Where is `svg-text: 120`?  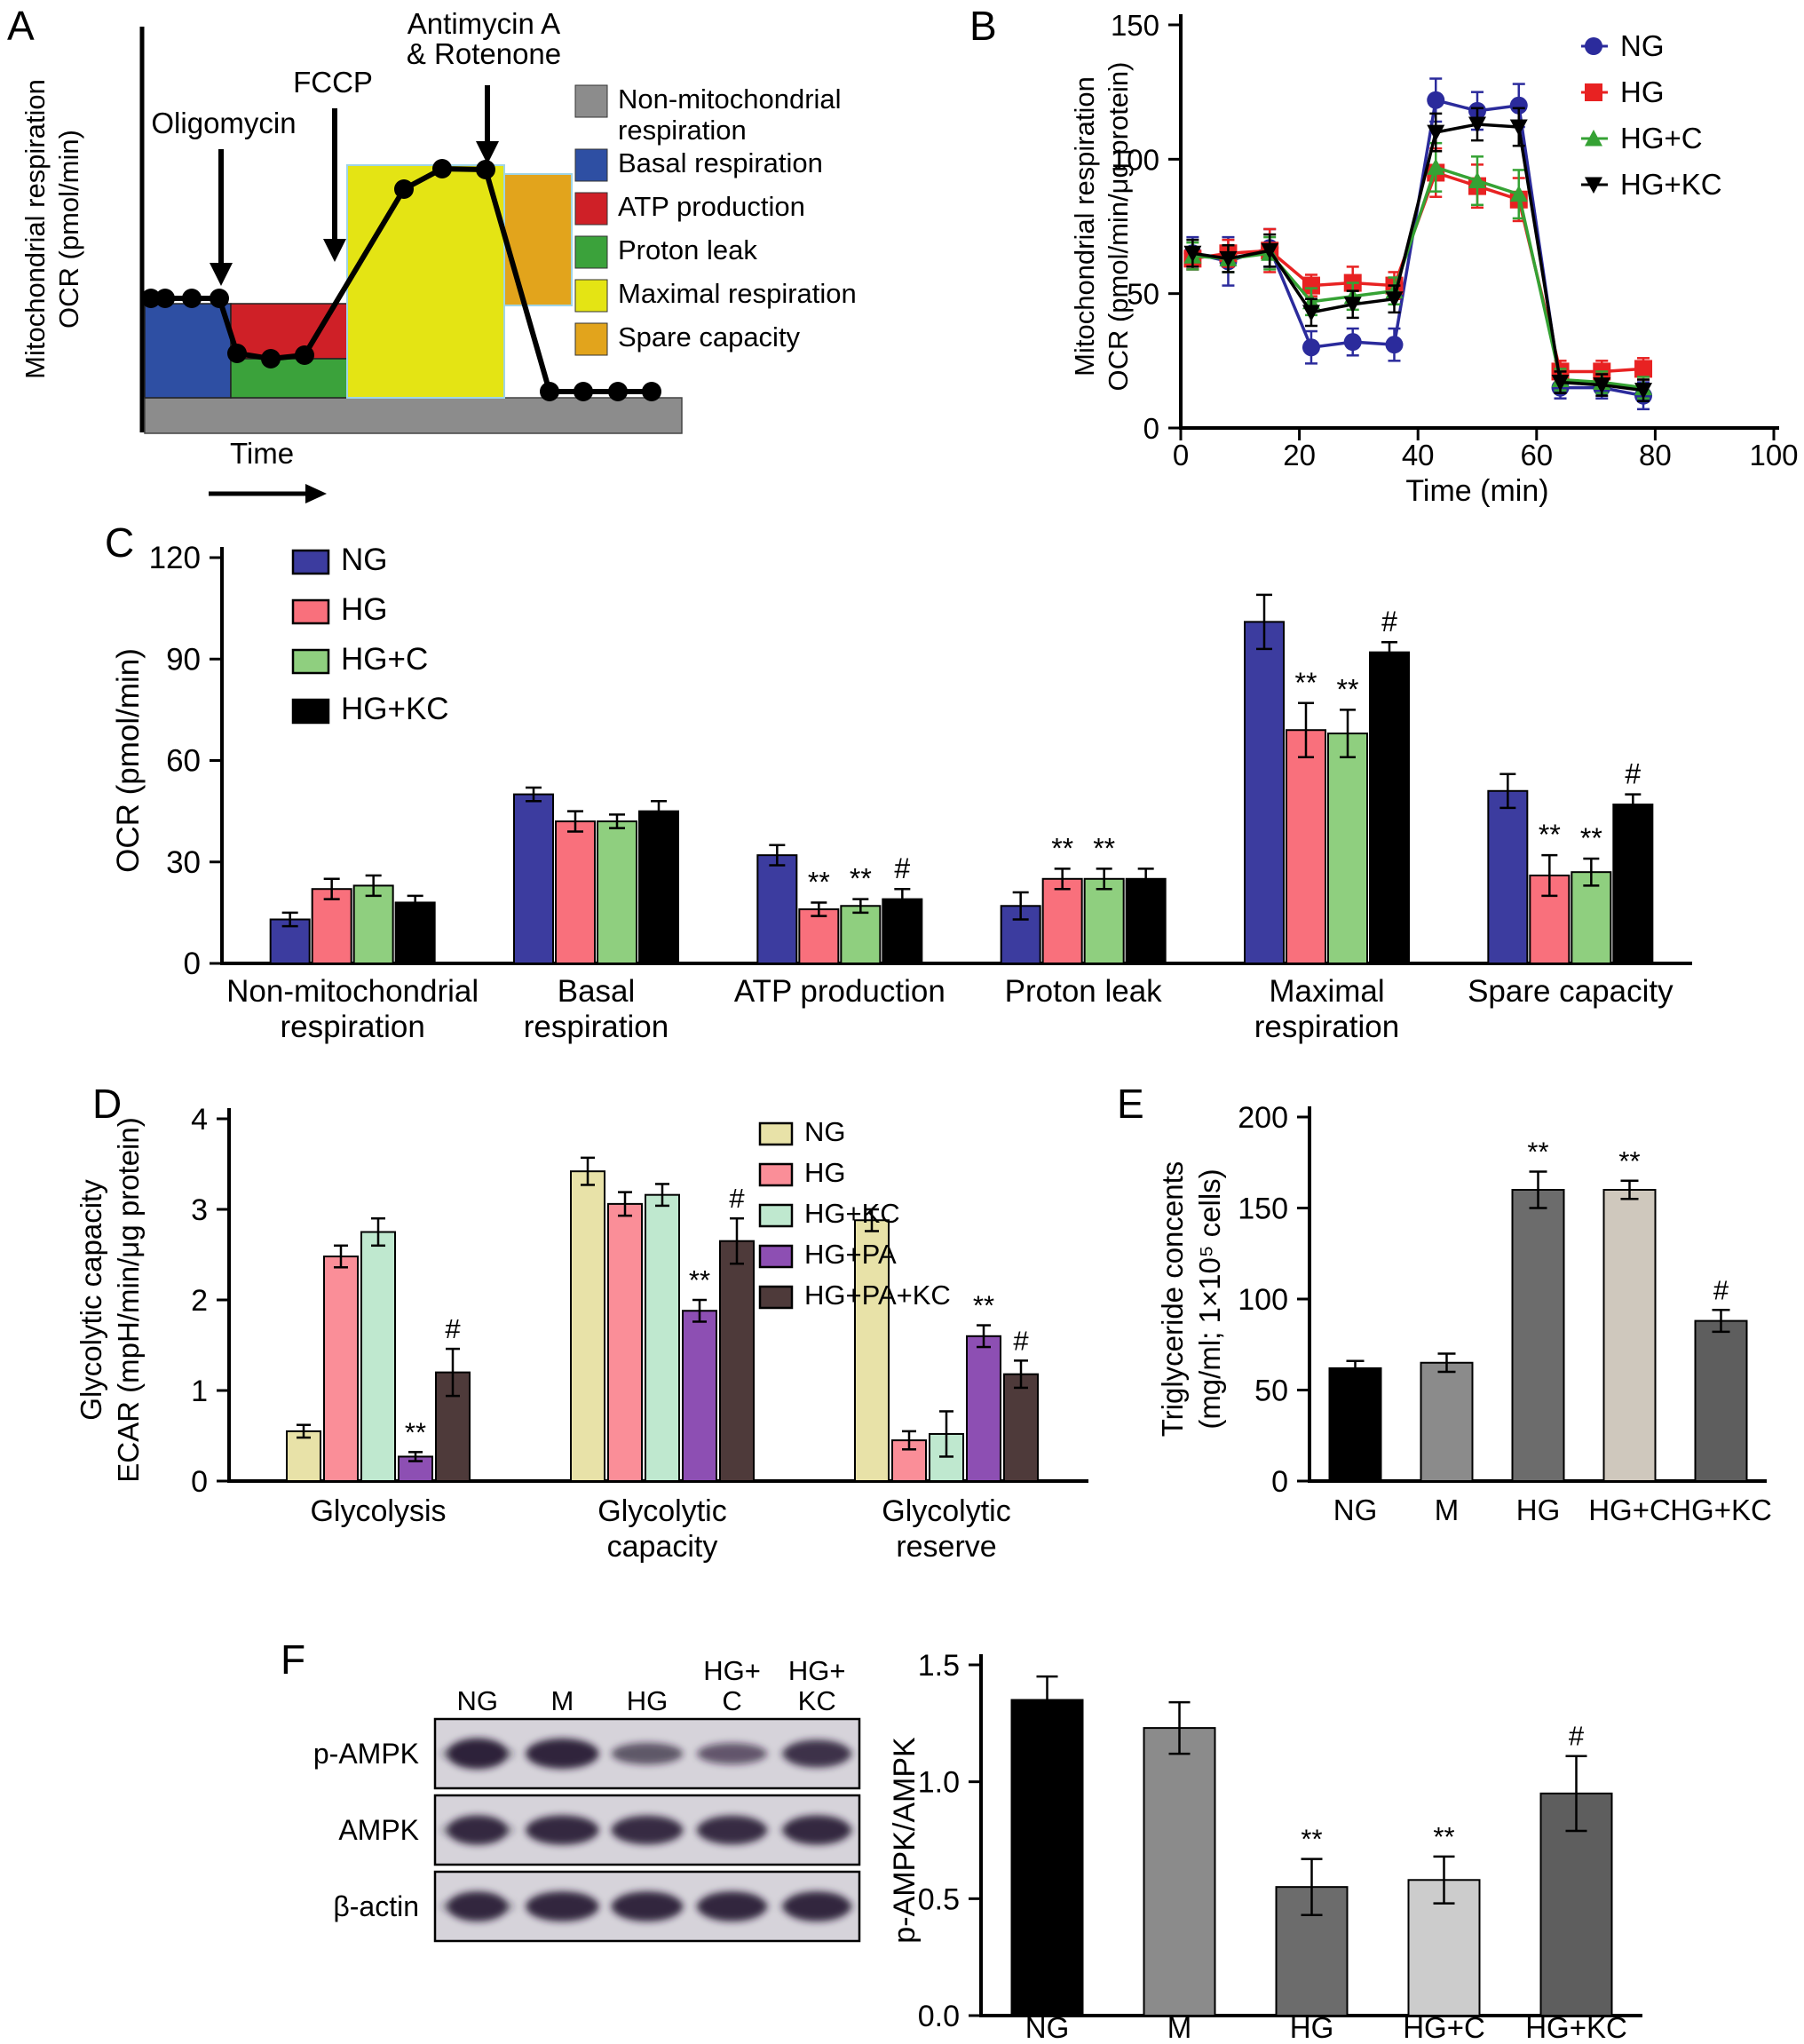 svg-text: 120 is located at coordinates (175, 558).